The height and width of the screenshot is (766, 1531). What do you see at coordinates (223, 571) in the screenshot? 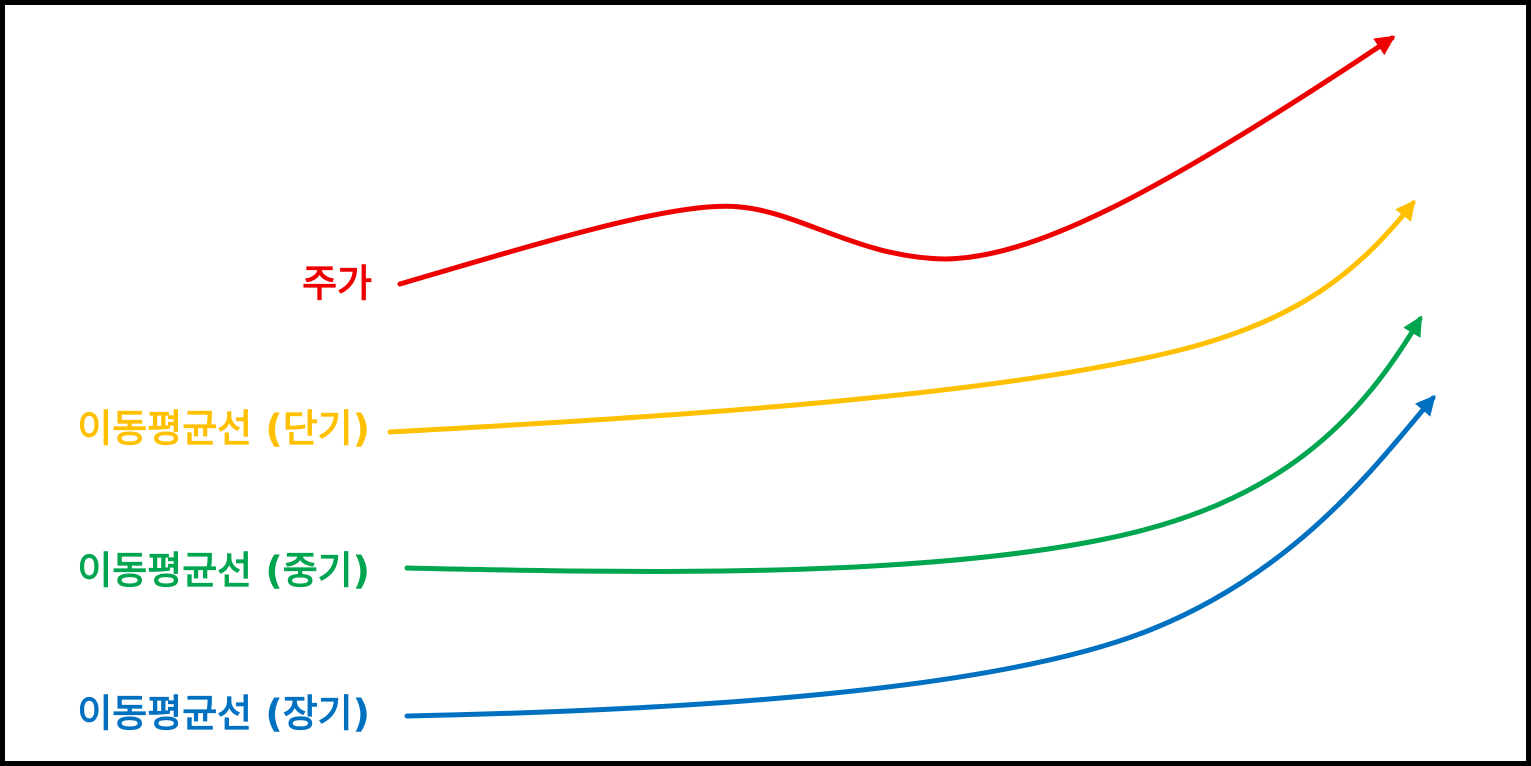
I see `line-label: 이동평균선 (중기)` at bounding box center [223, 571].